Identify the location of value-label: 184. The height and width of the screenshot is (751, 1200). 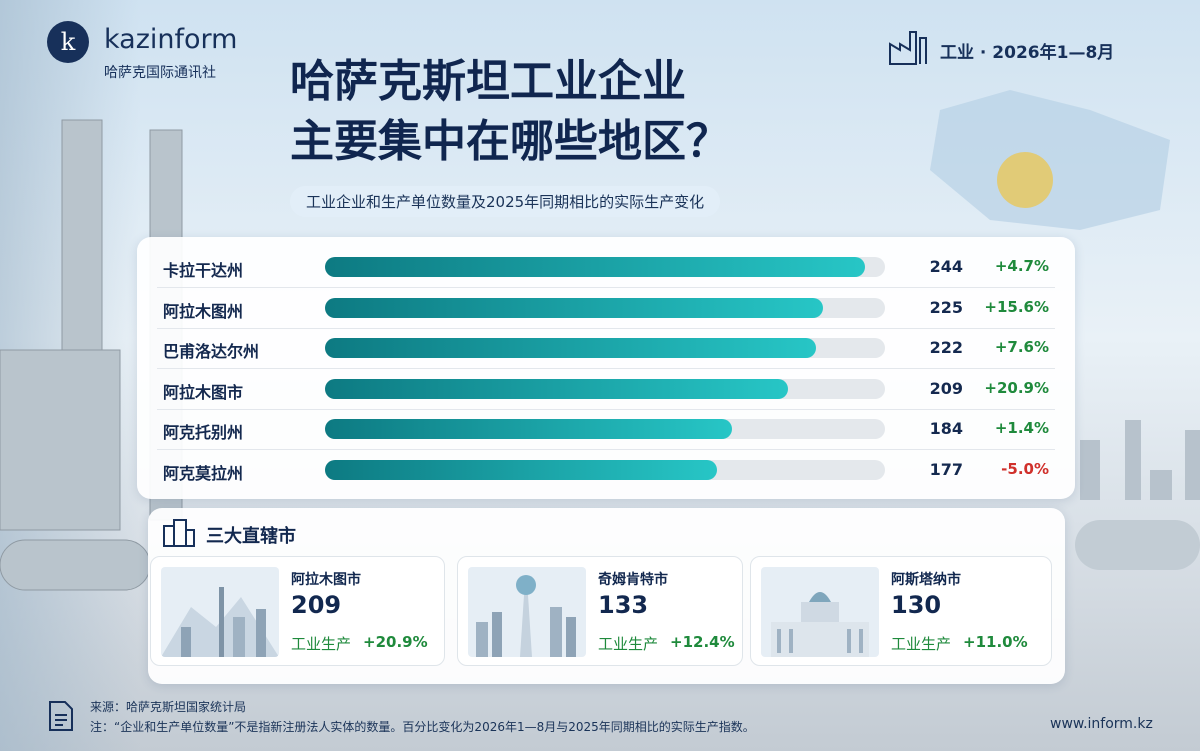
(946, 428).